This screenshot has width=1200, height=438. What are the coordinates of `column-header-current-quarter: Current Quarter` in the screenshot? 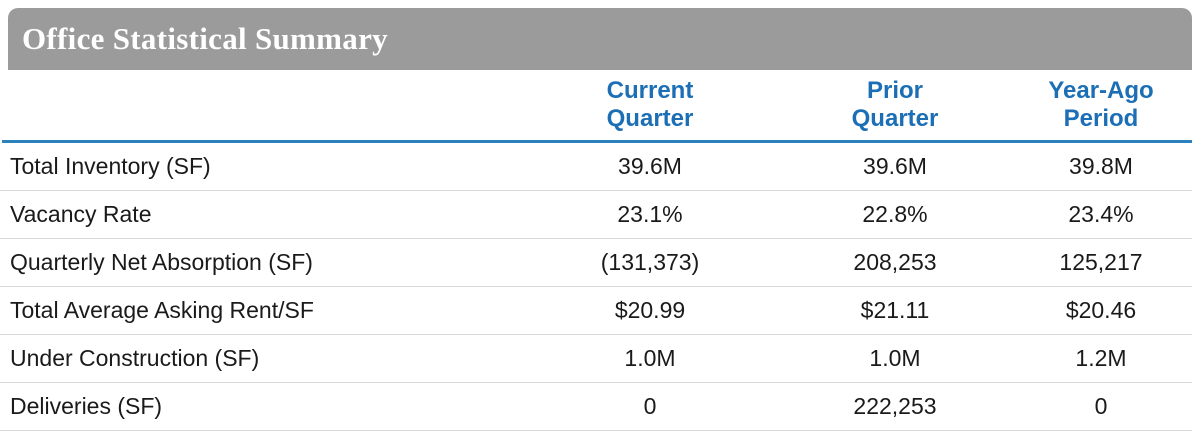 It's located at (650, 104).